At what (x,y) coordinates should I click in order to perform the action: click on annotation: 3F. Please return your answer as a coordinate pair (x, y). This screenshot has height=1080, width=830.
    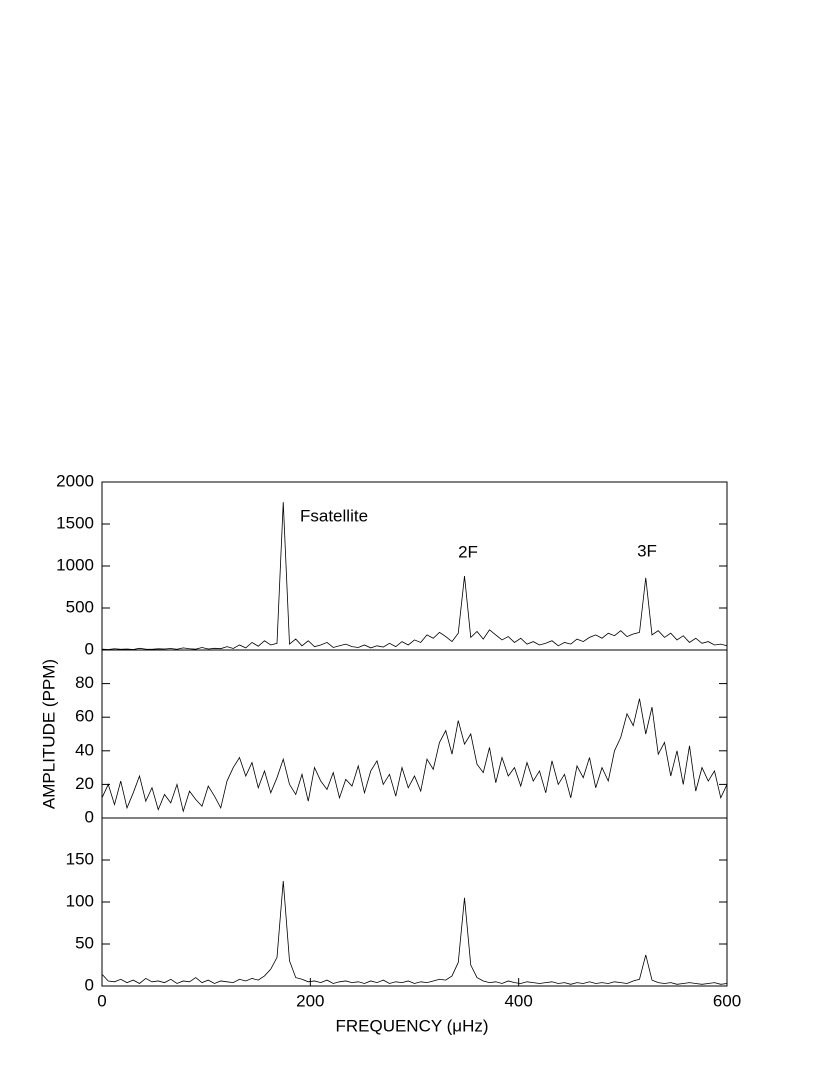
    Looking at the image, I should click on (647, 550).